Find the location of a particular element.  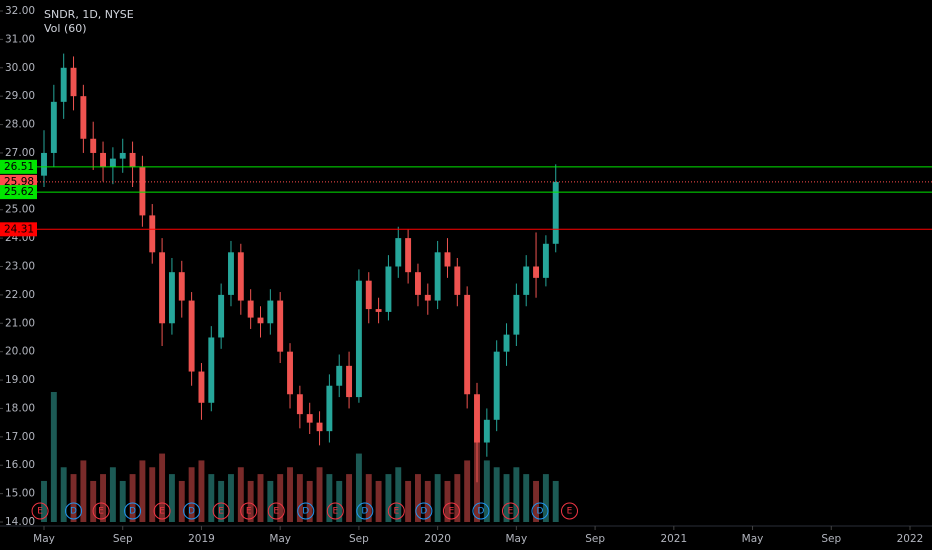

y-tick-label: 16.00 is located at coordinates (20, 465).